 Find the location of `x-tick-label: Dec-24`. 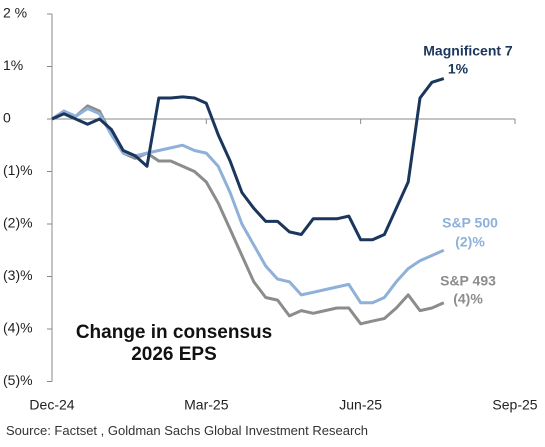

x-tick-label: Dec-24 is located at coordinates (51, 405).